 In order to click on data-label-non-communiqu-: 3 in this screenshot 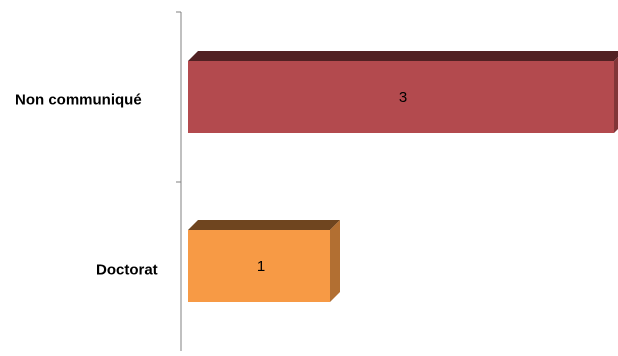, I will do `click(403, 97)`.